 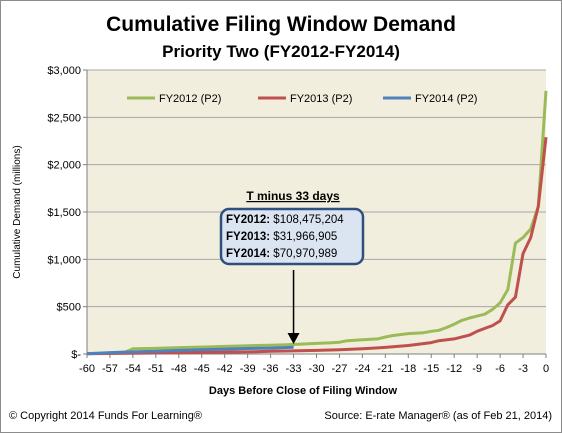 I want to click on copyright-footer: © Copyright 2014 Funds For Learning®, so click(x=105, y=416).